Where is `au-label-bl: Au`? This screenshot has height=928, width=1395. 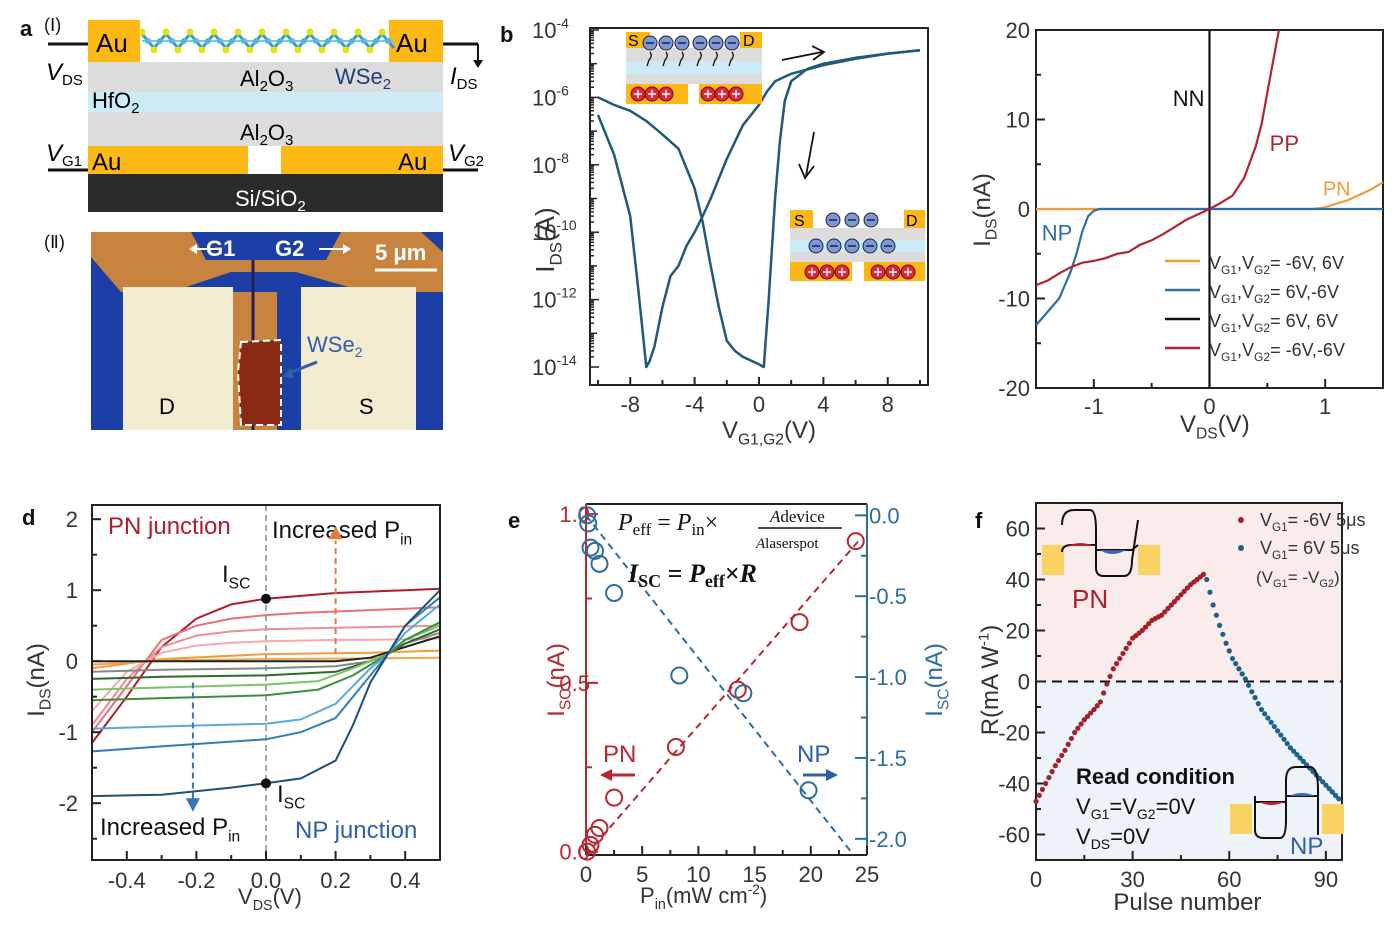
au-label-bl: Au is located at coordinates (106, 162).